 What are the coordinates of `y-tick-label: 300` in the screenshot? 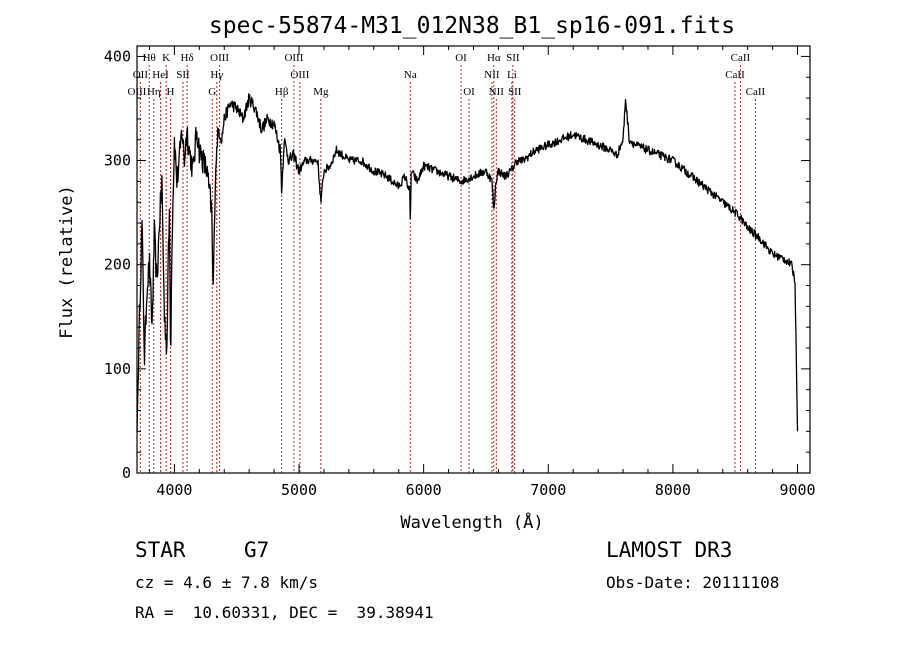 It's located at (117, 161).